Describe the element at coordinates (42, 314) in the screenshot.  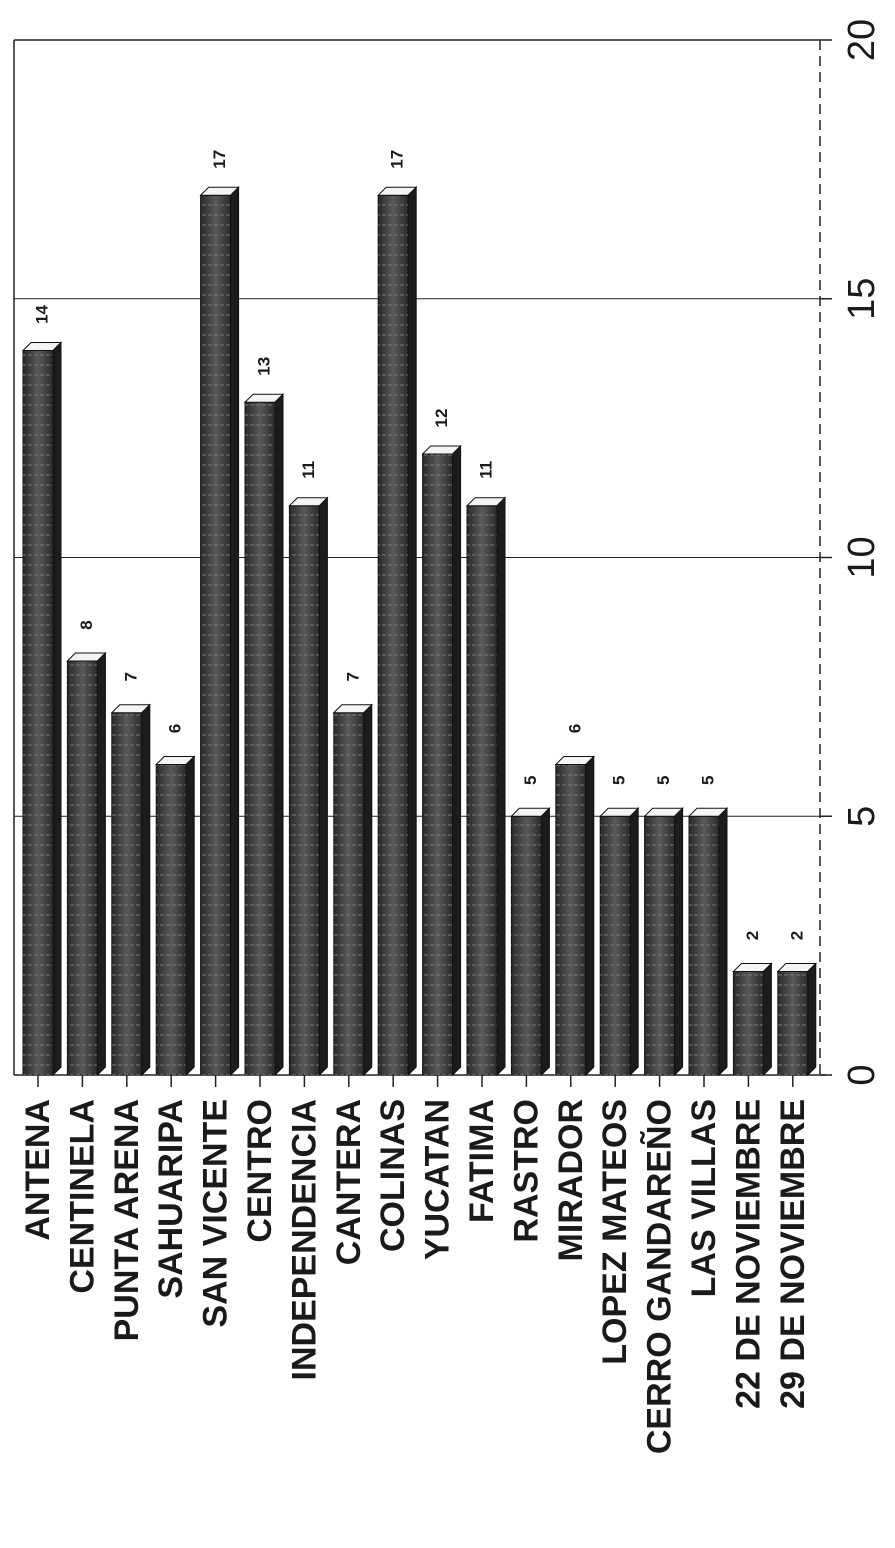
I see `data-label: 14` at that location.